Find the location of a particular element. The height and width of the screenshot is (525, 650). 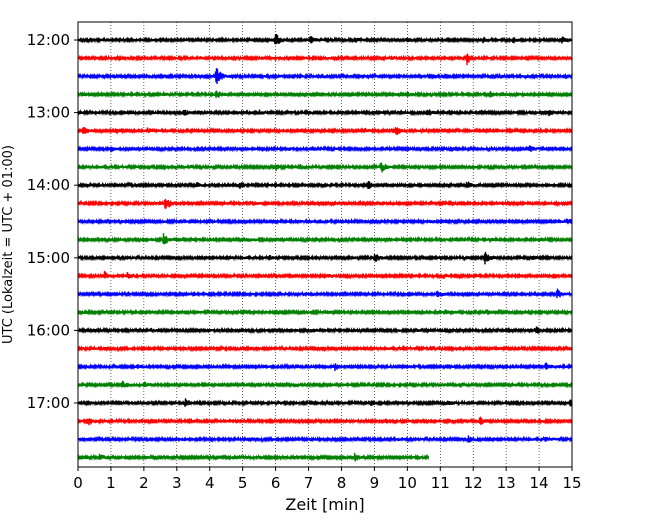

x-tick-label: 2 is located at coordinates (144, 483).